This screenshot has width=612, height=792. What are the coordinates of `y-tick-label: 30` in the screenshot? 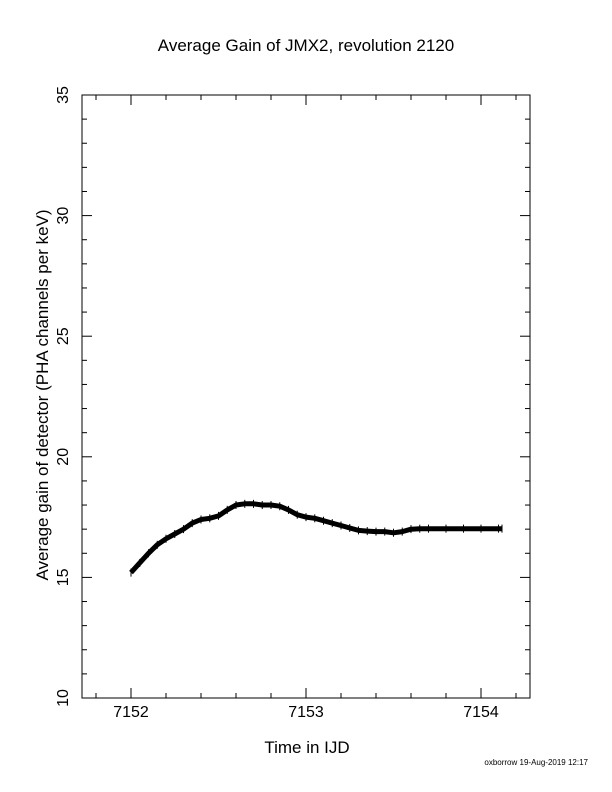 It's located at (63, 216).